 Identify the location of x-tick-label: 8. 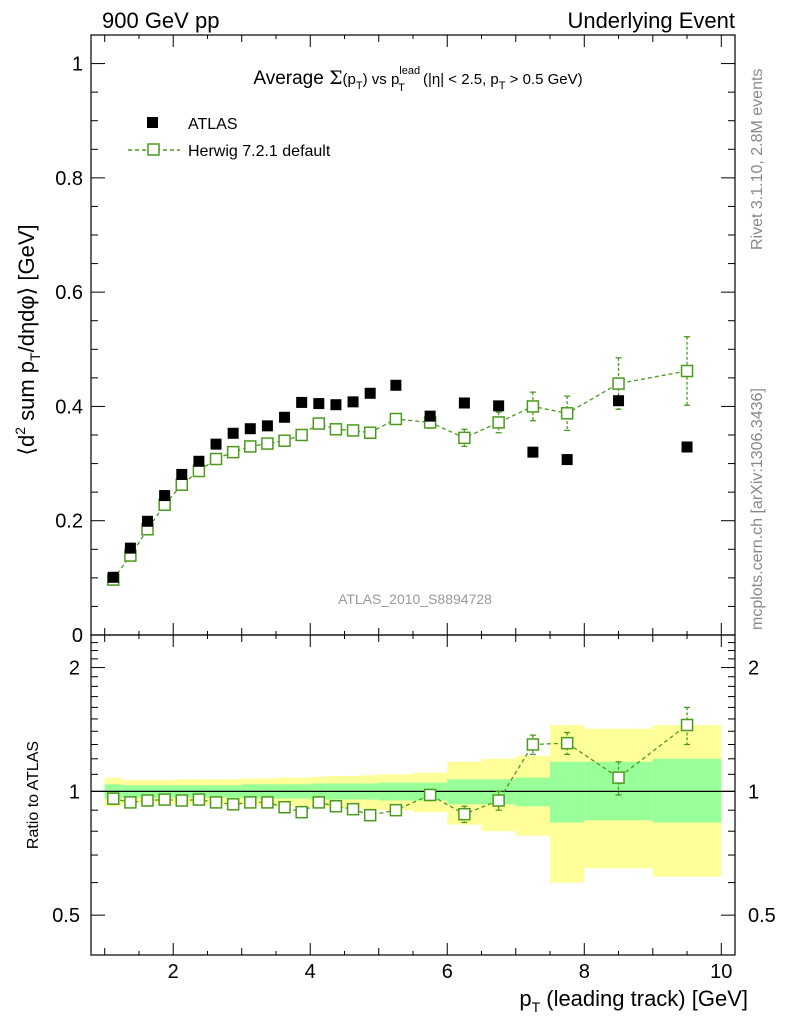
(584, 972).